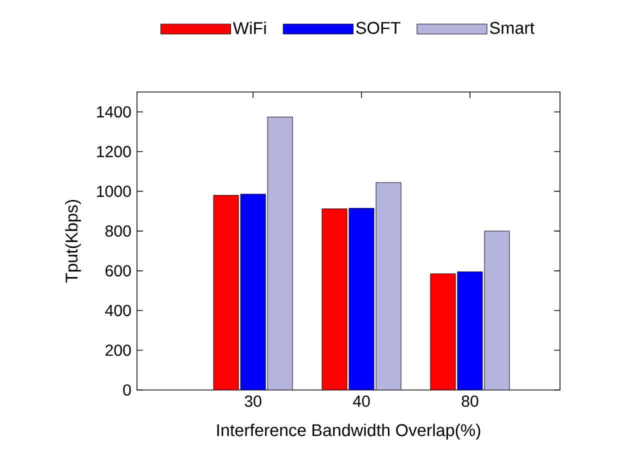  What do you see at coordinates (118, 310) in the screenshot?
I see `y-tick-label: 400` at bounding box center [118, 310].